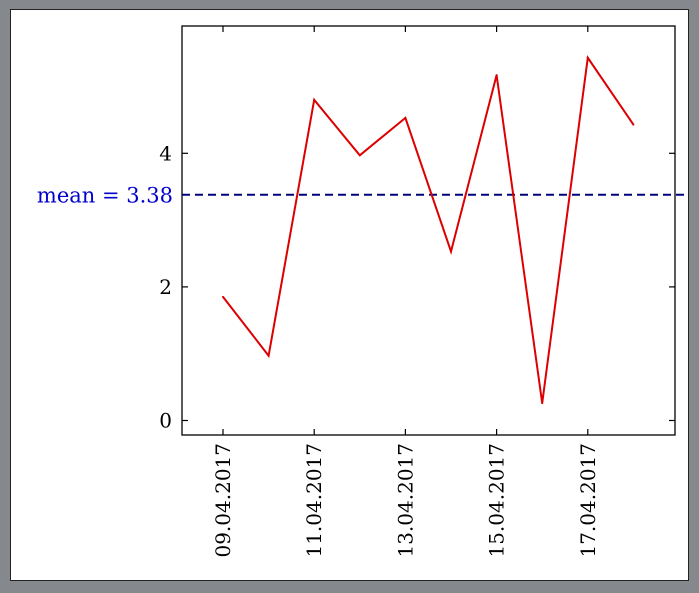 The width and height of the screenshot is (699, 593). I want to click on y-tick-label: 4, so click(165, 153).